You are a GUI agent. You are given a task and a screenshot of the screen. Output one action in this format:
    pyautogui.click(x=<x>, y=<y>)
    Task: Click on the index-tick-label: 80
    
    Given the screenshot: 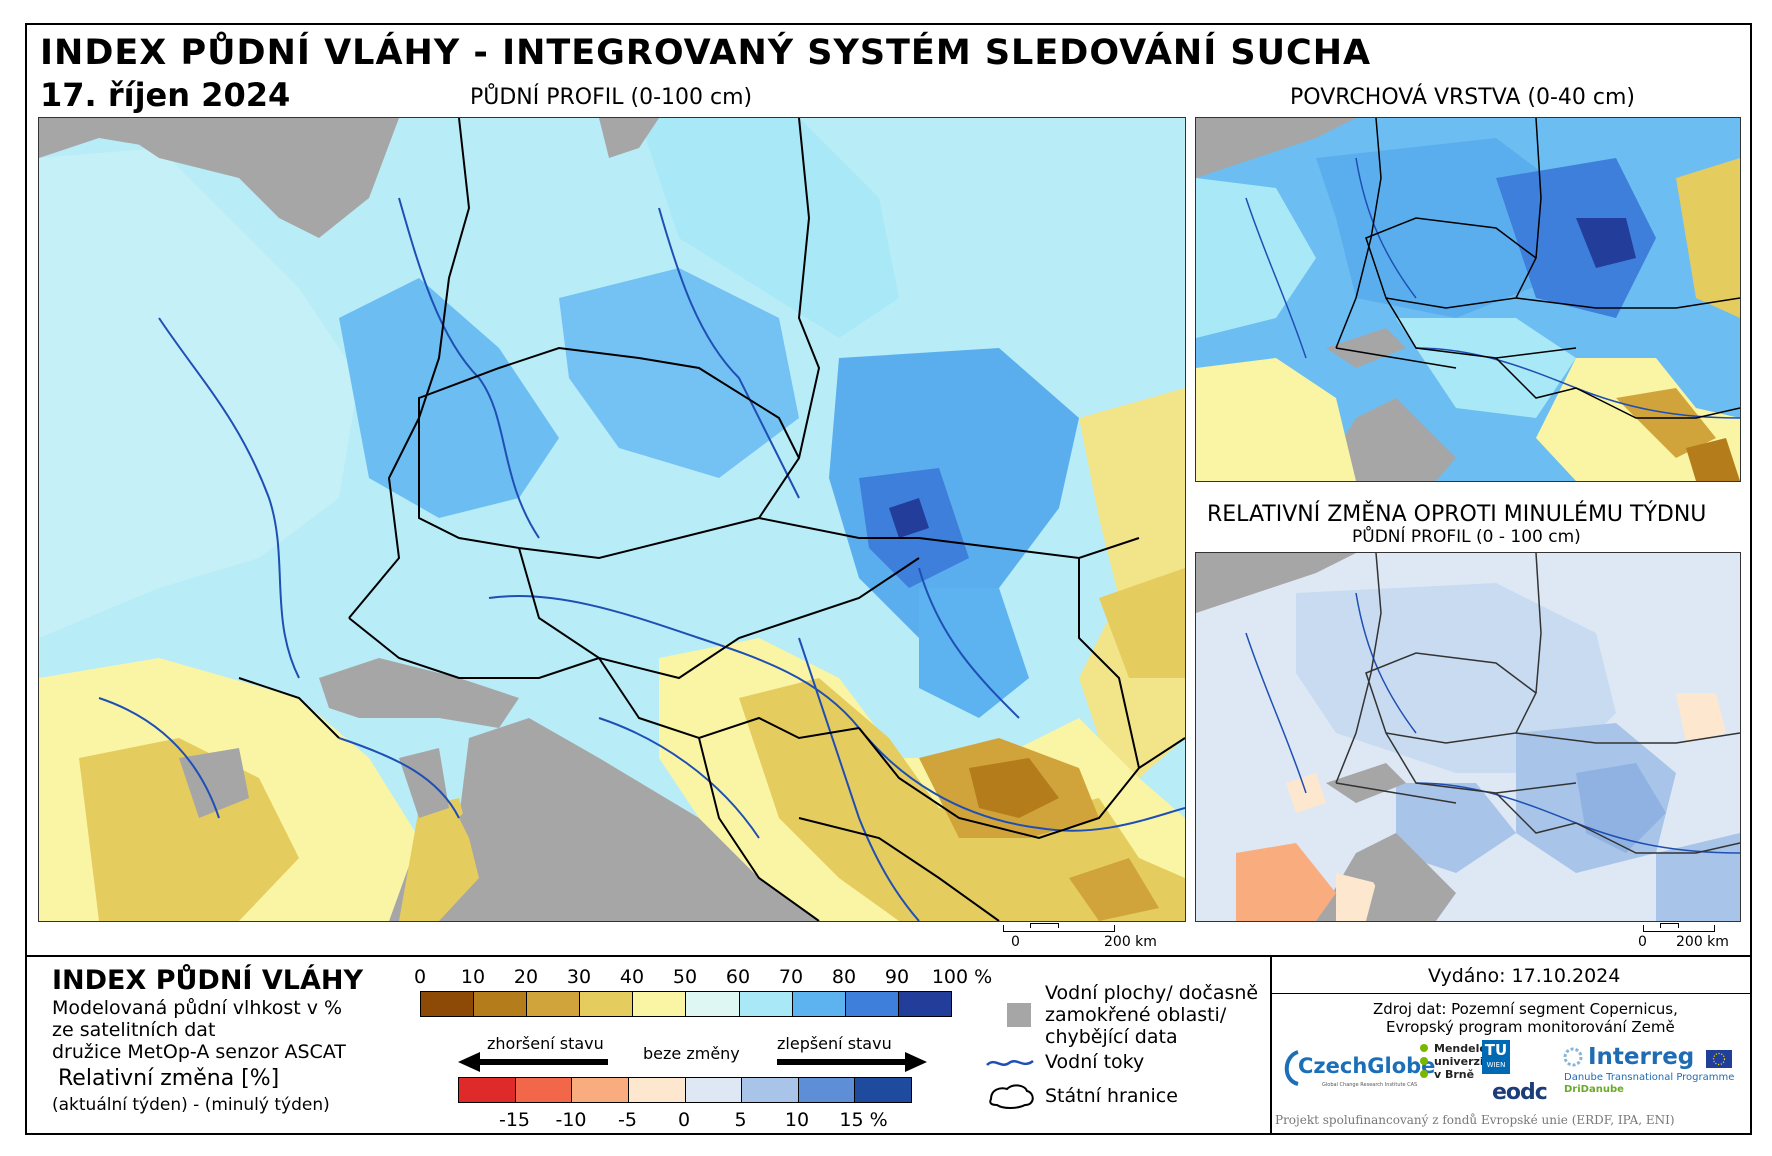 What is the action you would take?
    pyautogui.click(x=844, y=977)
    